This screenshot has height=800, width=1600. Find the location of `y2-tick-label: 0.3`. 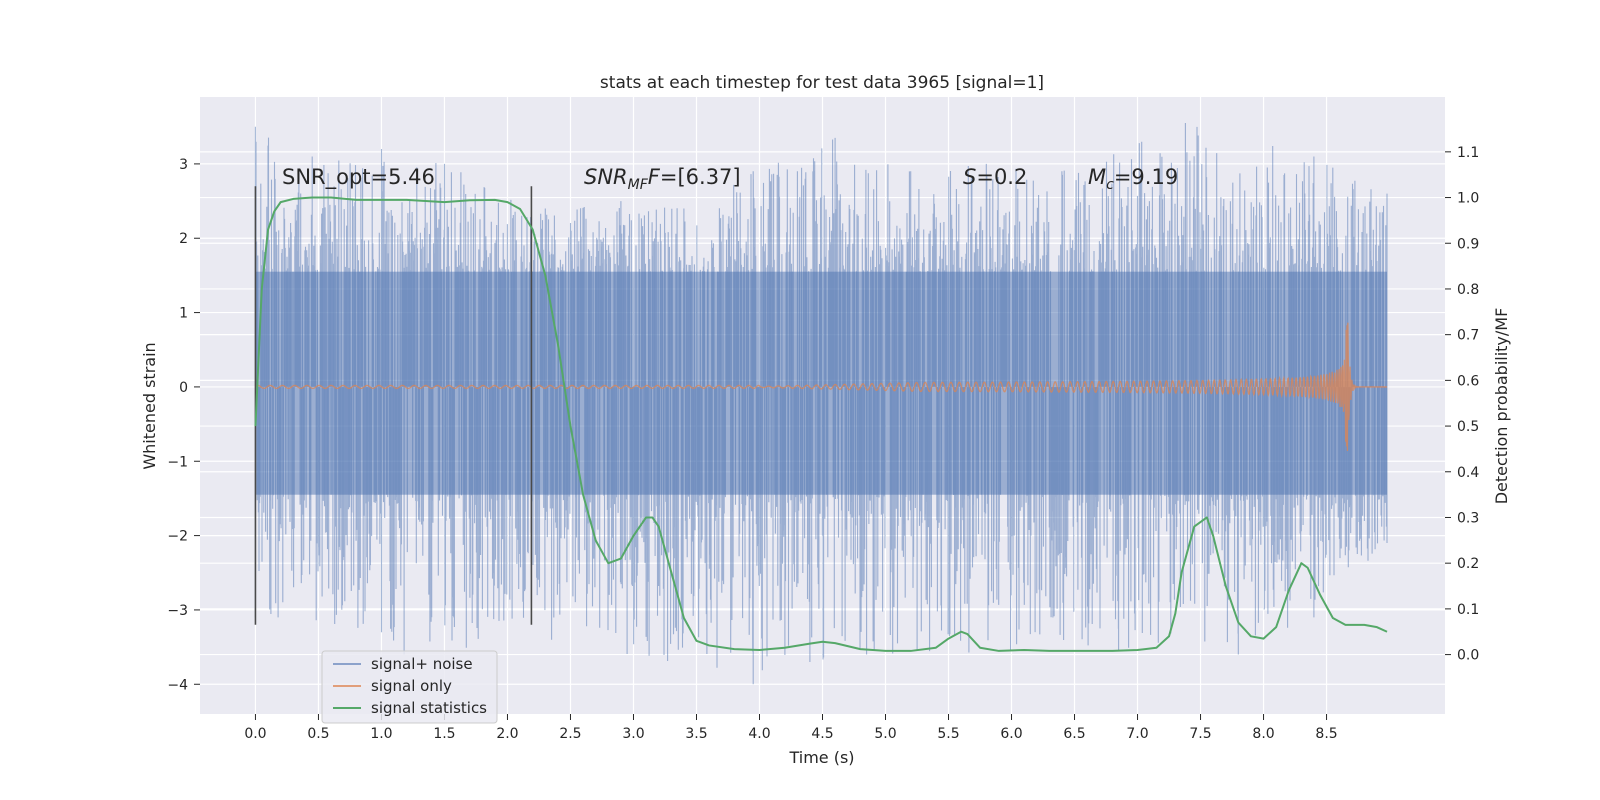

y2-tick-label: 0.3 is located at coordinates (1468, 518).